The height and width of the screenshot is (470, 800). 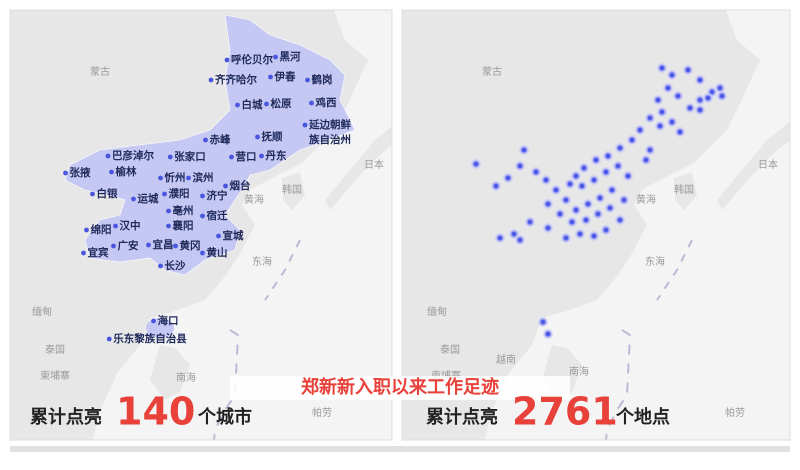 What do you see at coordinates (224, 417) in the screenshot?
I see `stat-suffix: 个城市` at bounding box center [224, 417].